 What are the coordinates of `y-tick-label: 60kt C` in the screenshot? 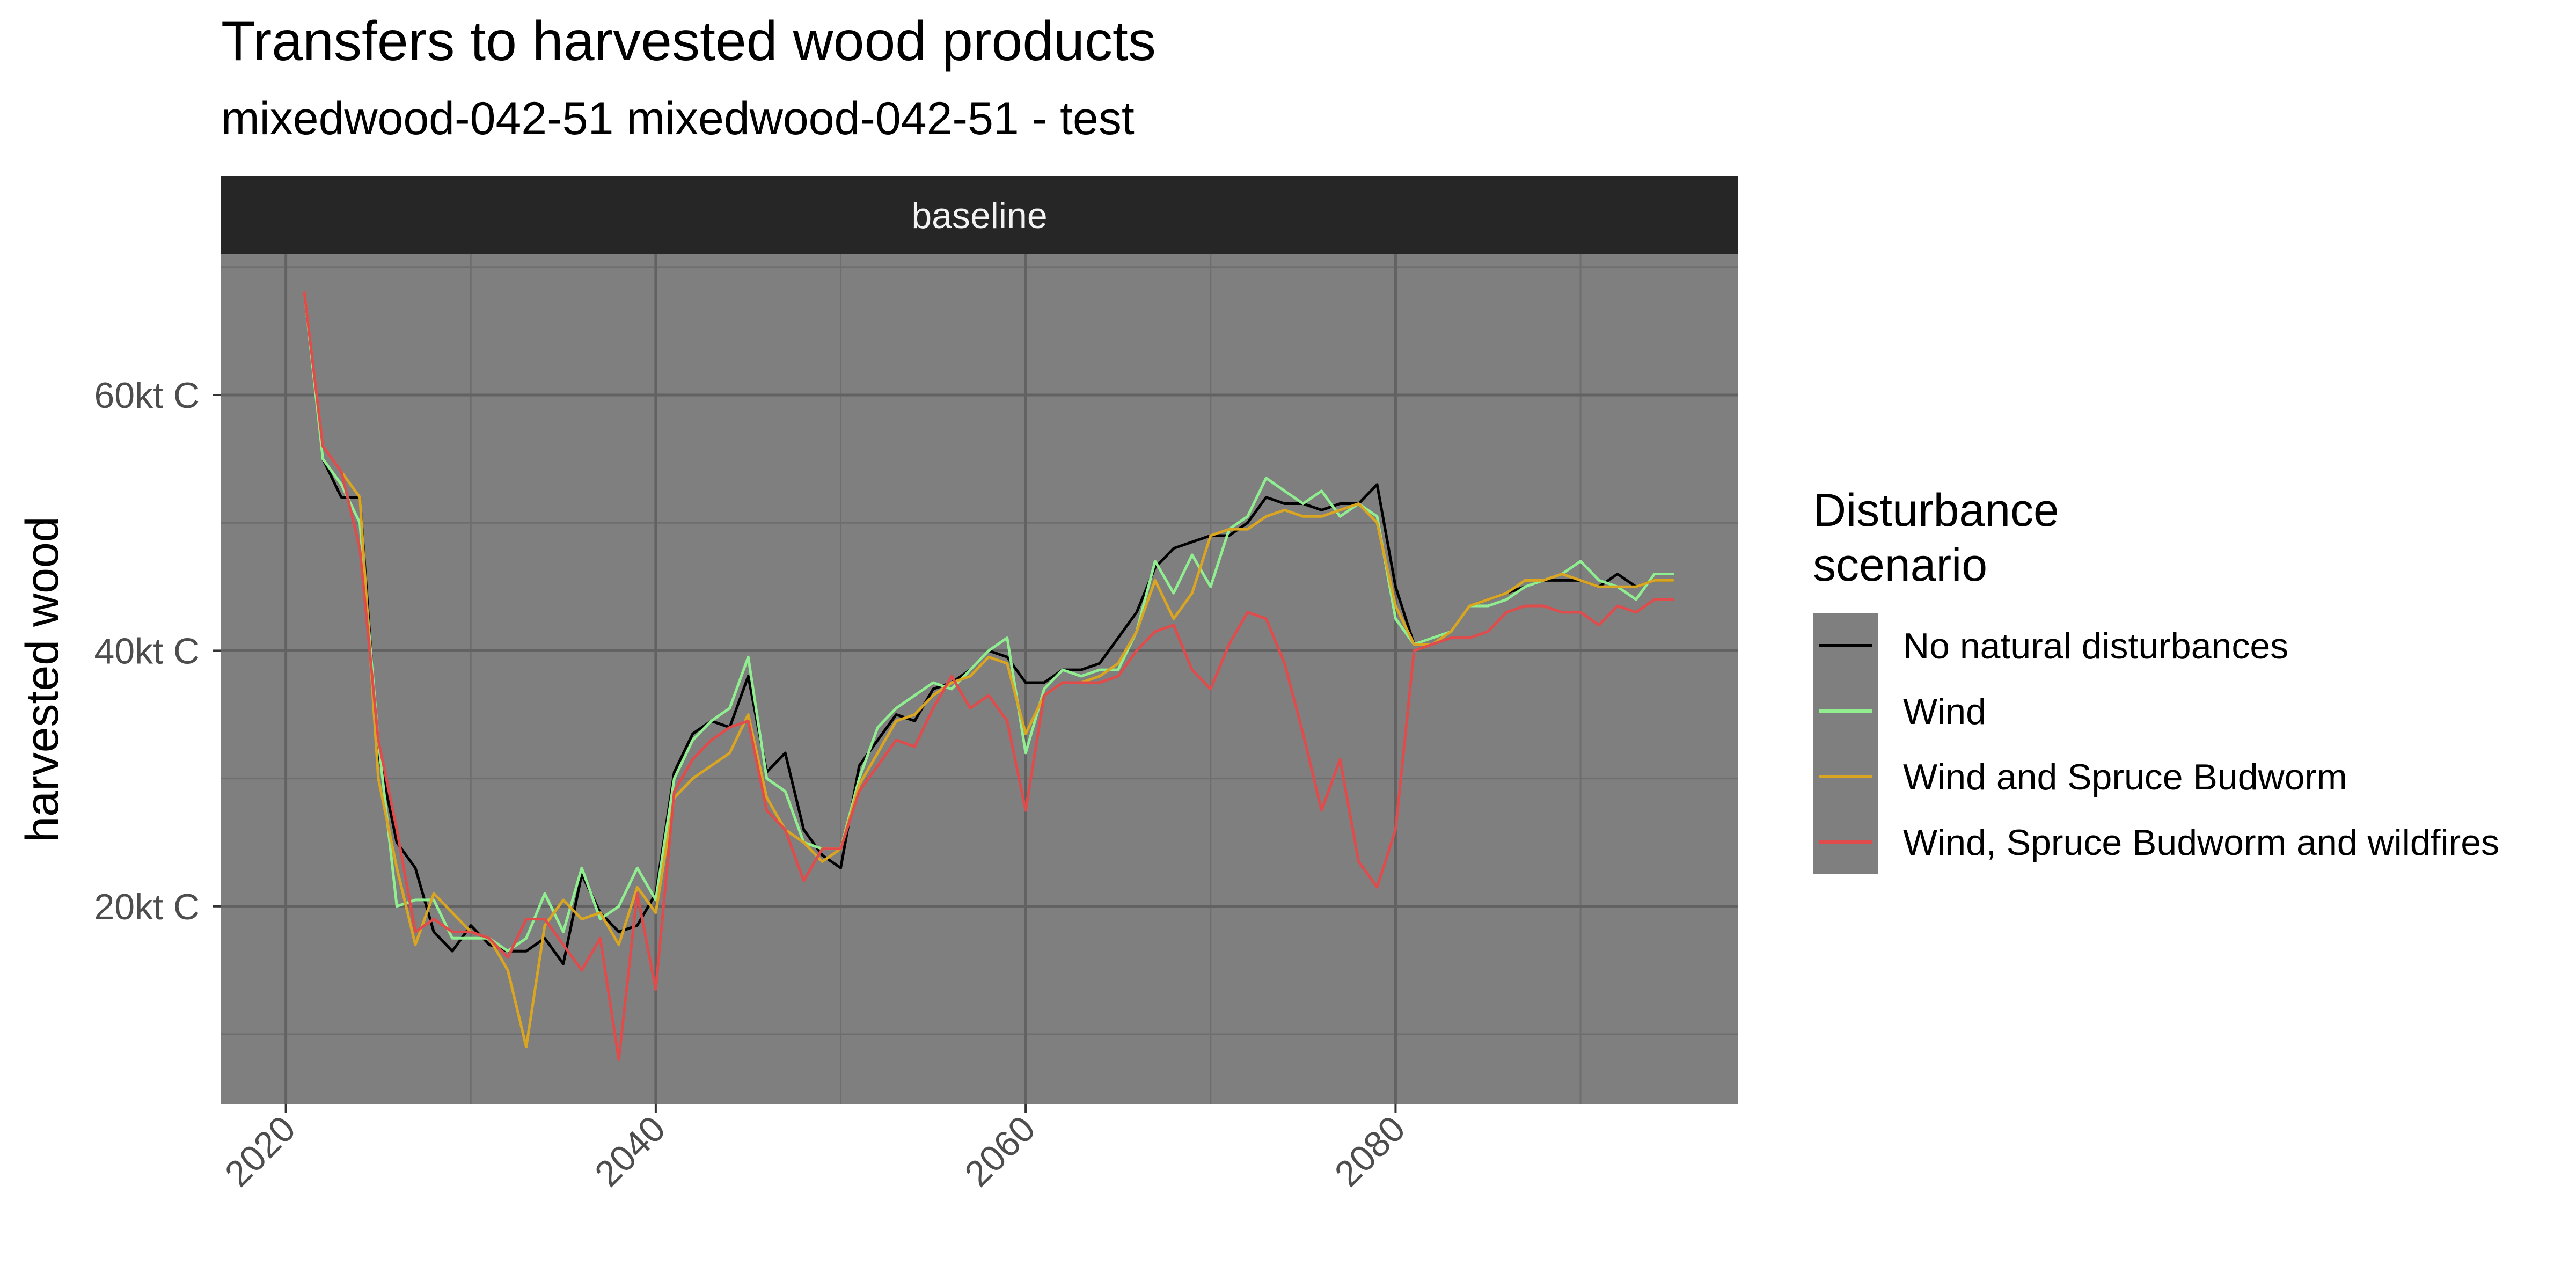 It's located at (147, 395).